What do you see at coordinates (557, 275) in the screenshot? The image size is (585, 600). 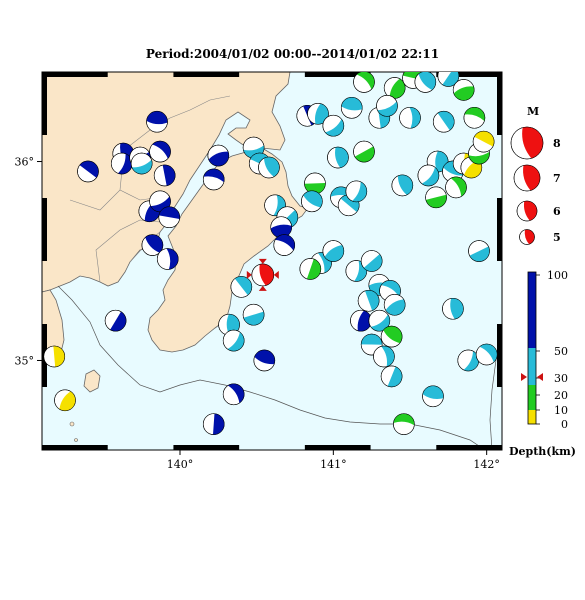 I see `depth-tick-label: 100` at bounding box center [557, 275].